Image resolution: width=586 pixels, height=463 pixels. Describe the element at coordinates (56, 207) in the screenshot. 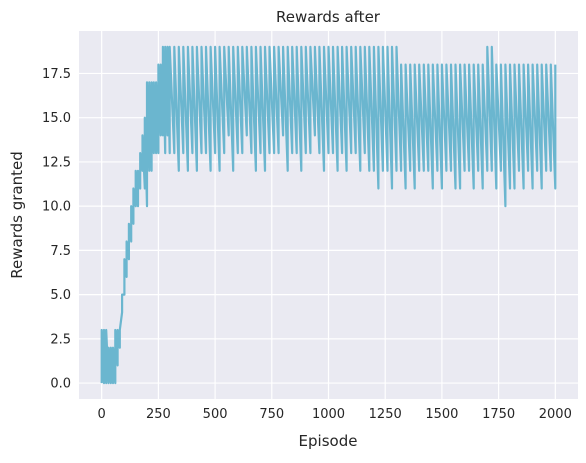

I see `y-tick-label: 10.0` at that location.